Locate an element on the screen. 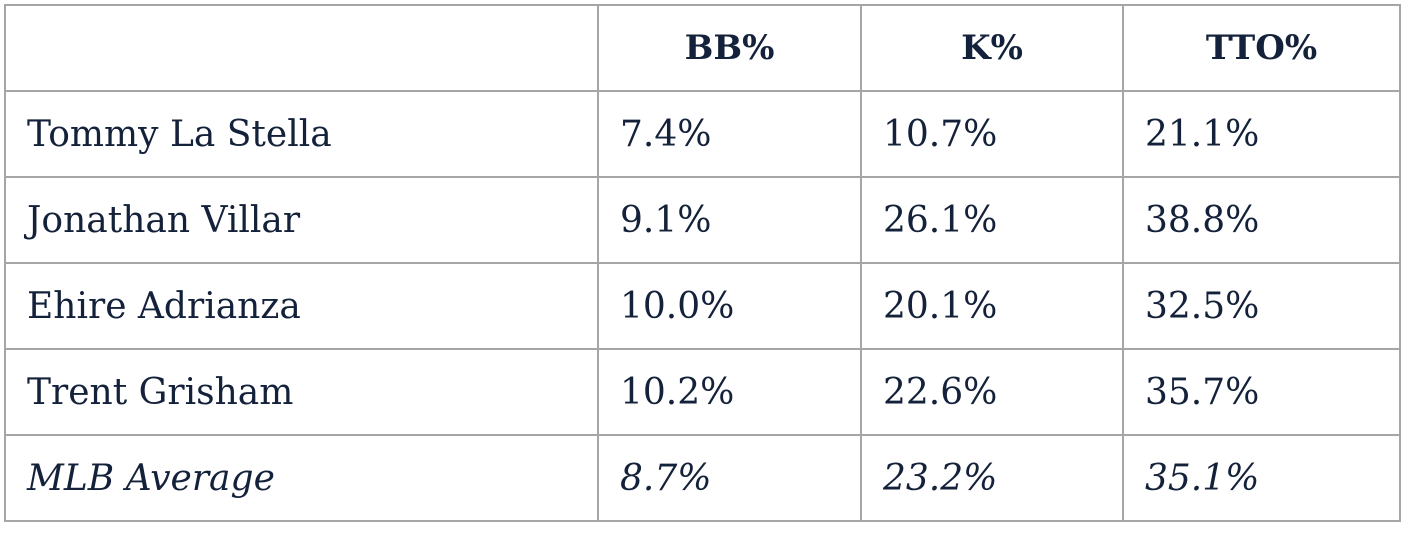 Image resolution: width=1408 pixels, height=548 pixels. header-empty-cell is located at coordinates (301, 48).